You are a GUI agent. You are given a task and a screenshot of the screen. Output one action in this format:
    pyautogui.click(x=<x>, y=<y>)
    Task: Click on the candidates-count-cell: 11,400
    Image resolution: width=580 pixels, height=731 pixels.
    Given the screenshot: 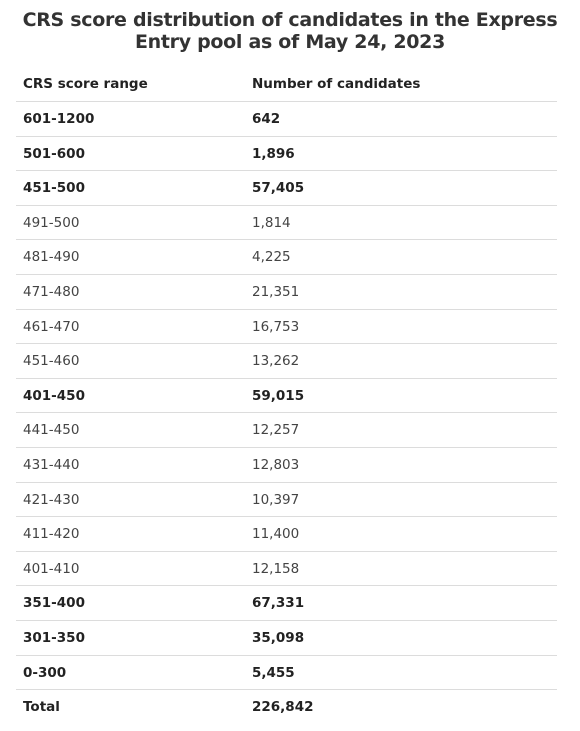 What is the action you would take?
    pyautogui.click(x=276, y=534)
    